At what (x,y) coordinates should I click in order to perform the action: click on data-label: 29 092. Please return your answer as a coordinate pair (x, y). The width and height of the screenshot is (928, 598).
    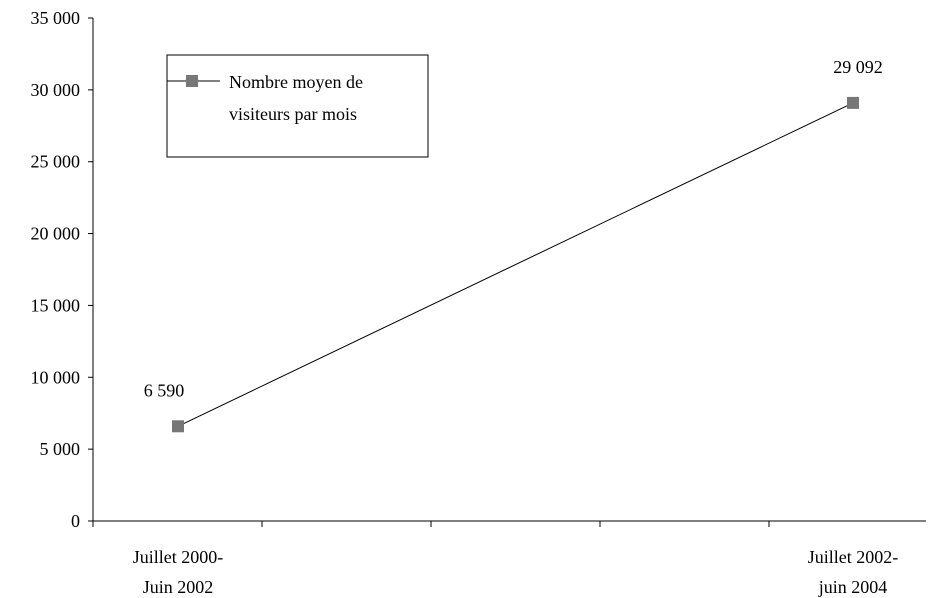
    Looking at the image, I should click on (858, 67).